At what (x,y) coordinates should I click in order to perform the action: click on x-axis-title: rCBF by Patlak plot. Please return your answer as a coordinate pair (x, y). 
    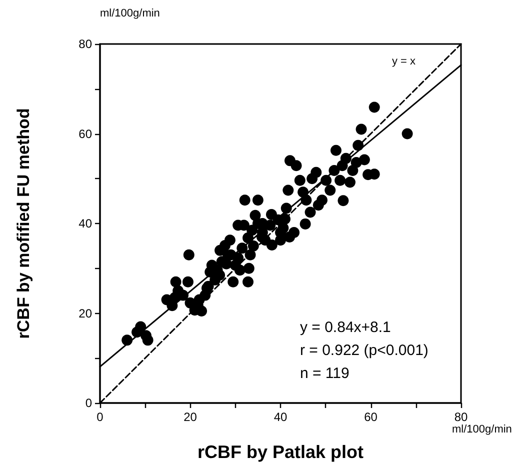
    Looking at the image, I should click on (280, 452).